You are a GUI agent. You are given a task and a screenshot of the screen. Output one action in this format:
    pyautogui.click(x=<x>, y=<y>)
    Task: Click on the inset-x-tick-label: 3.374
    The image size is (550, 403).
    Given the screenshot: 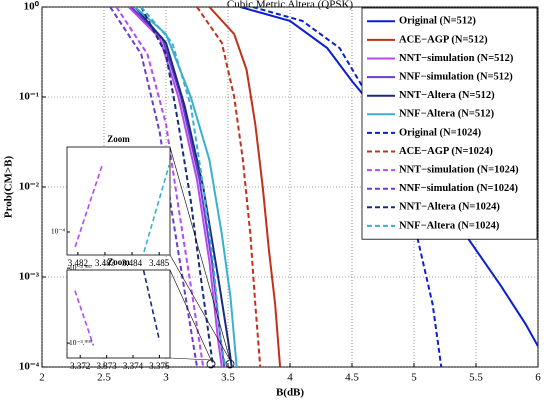 What is the action you would take?
    pyautogui.click(x=133, y=366)
    